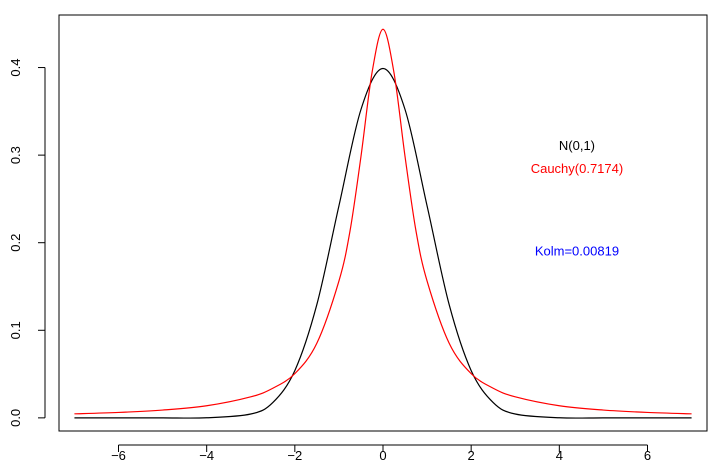 Image resolution: width=717 pixels, height=463 pixels. I want to click on y-tick-label: 0.0, so click(15, 418).